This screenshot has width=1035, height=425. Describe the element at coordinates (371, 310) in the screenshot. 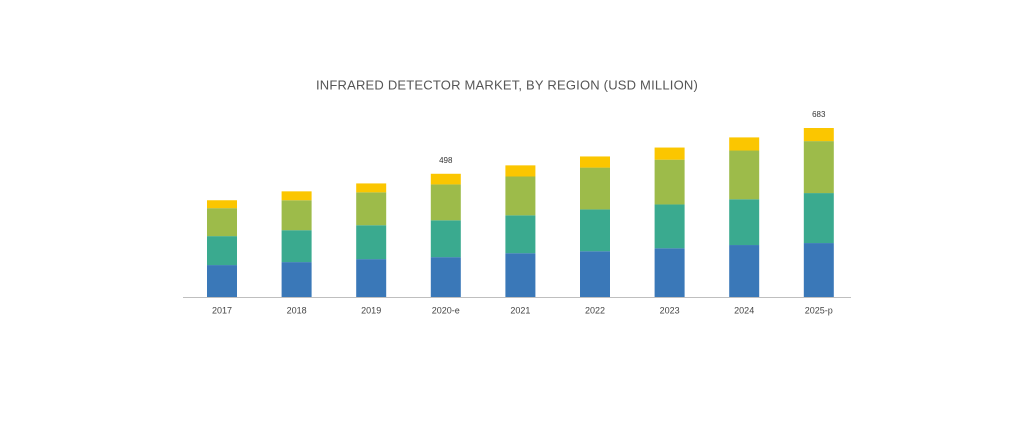

I see `x-tick-label: 2019` at that location.